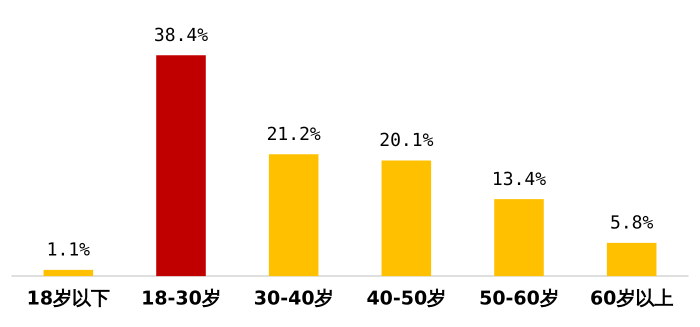 Image resolution: width=700 pixels, height=327 pixels. What do you see at coordinates (519, 179) in the screenshot?
I see `data-label: 13.4%` at bounding box center [519, 179].